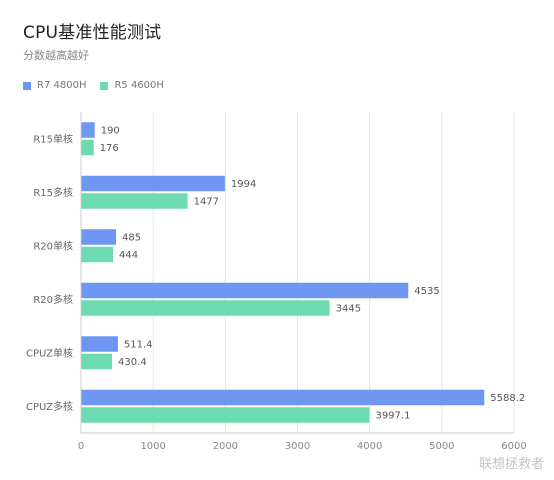 The width and height of the screenshot is (554, 480). What do you see at coordinates (128, 255) in the screenshot?
I see `data-label: 444` at bounding box center [128, 255].